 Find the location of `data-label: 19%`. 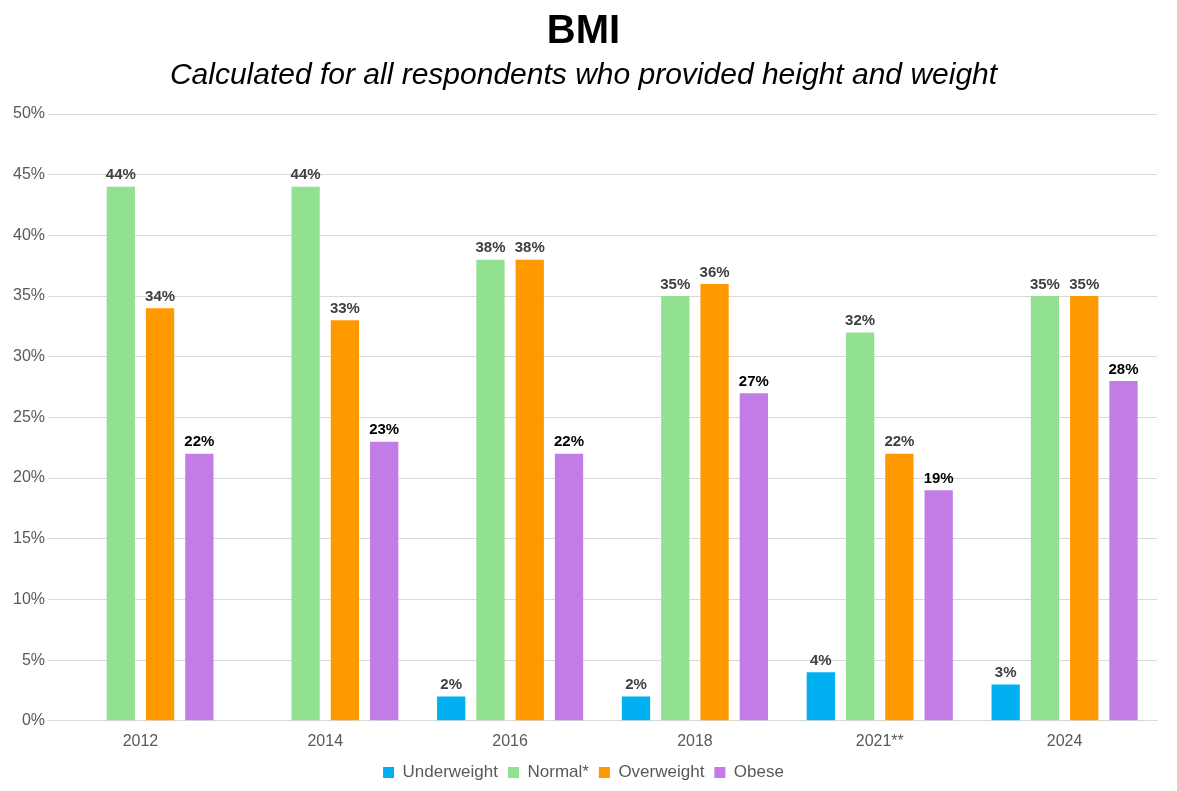

data-label: 19% is located at coordinates (938, 477).